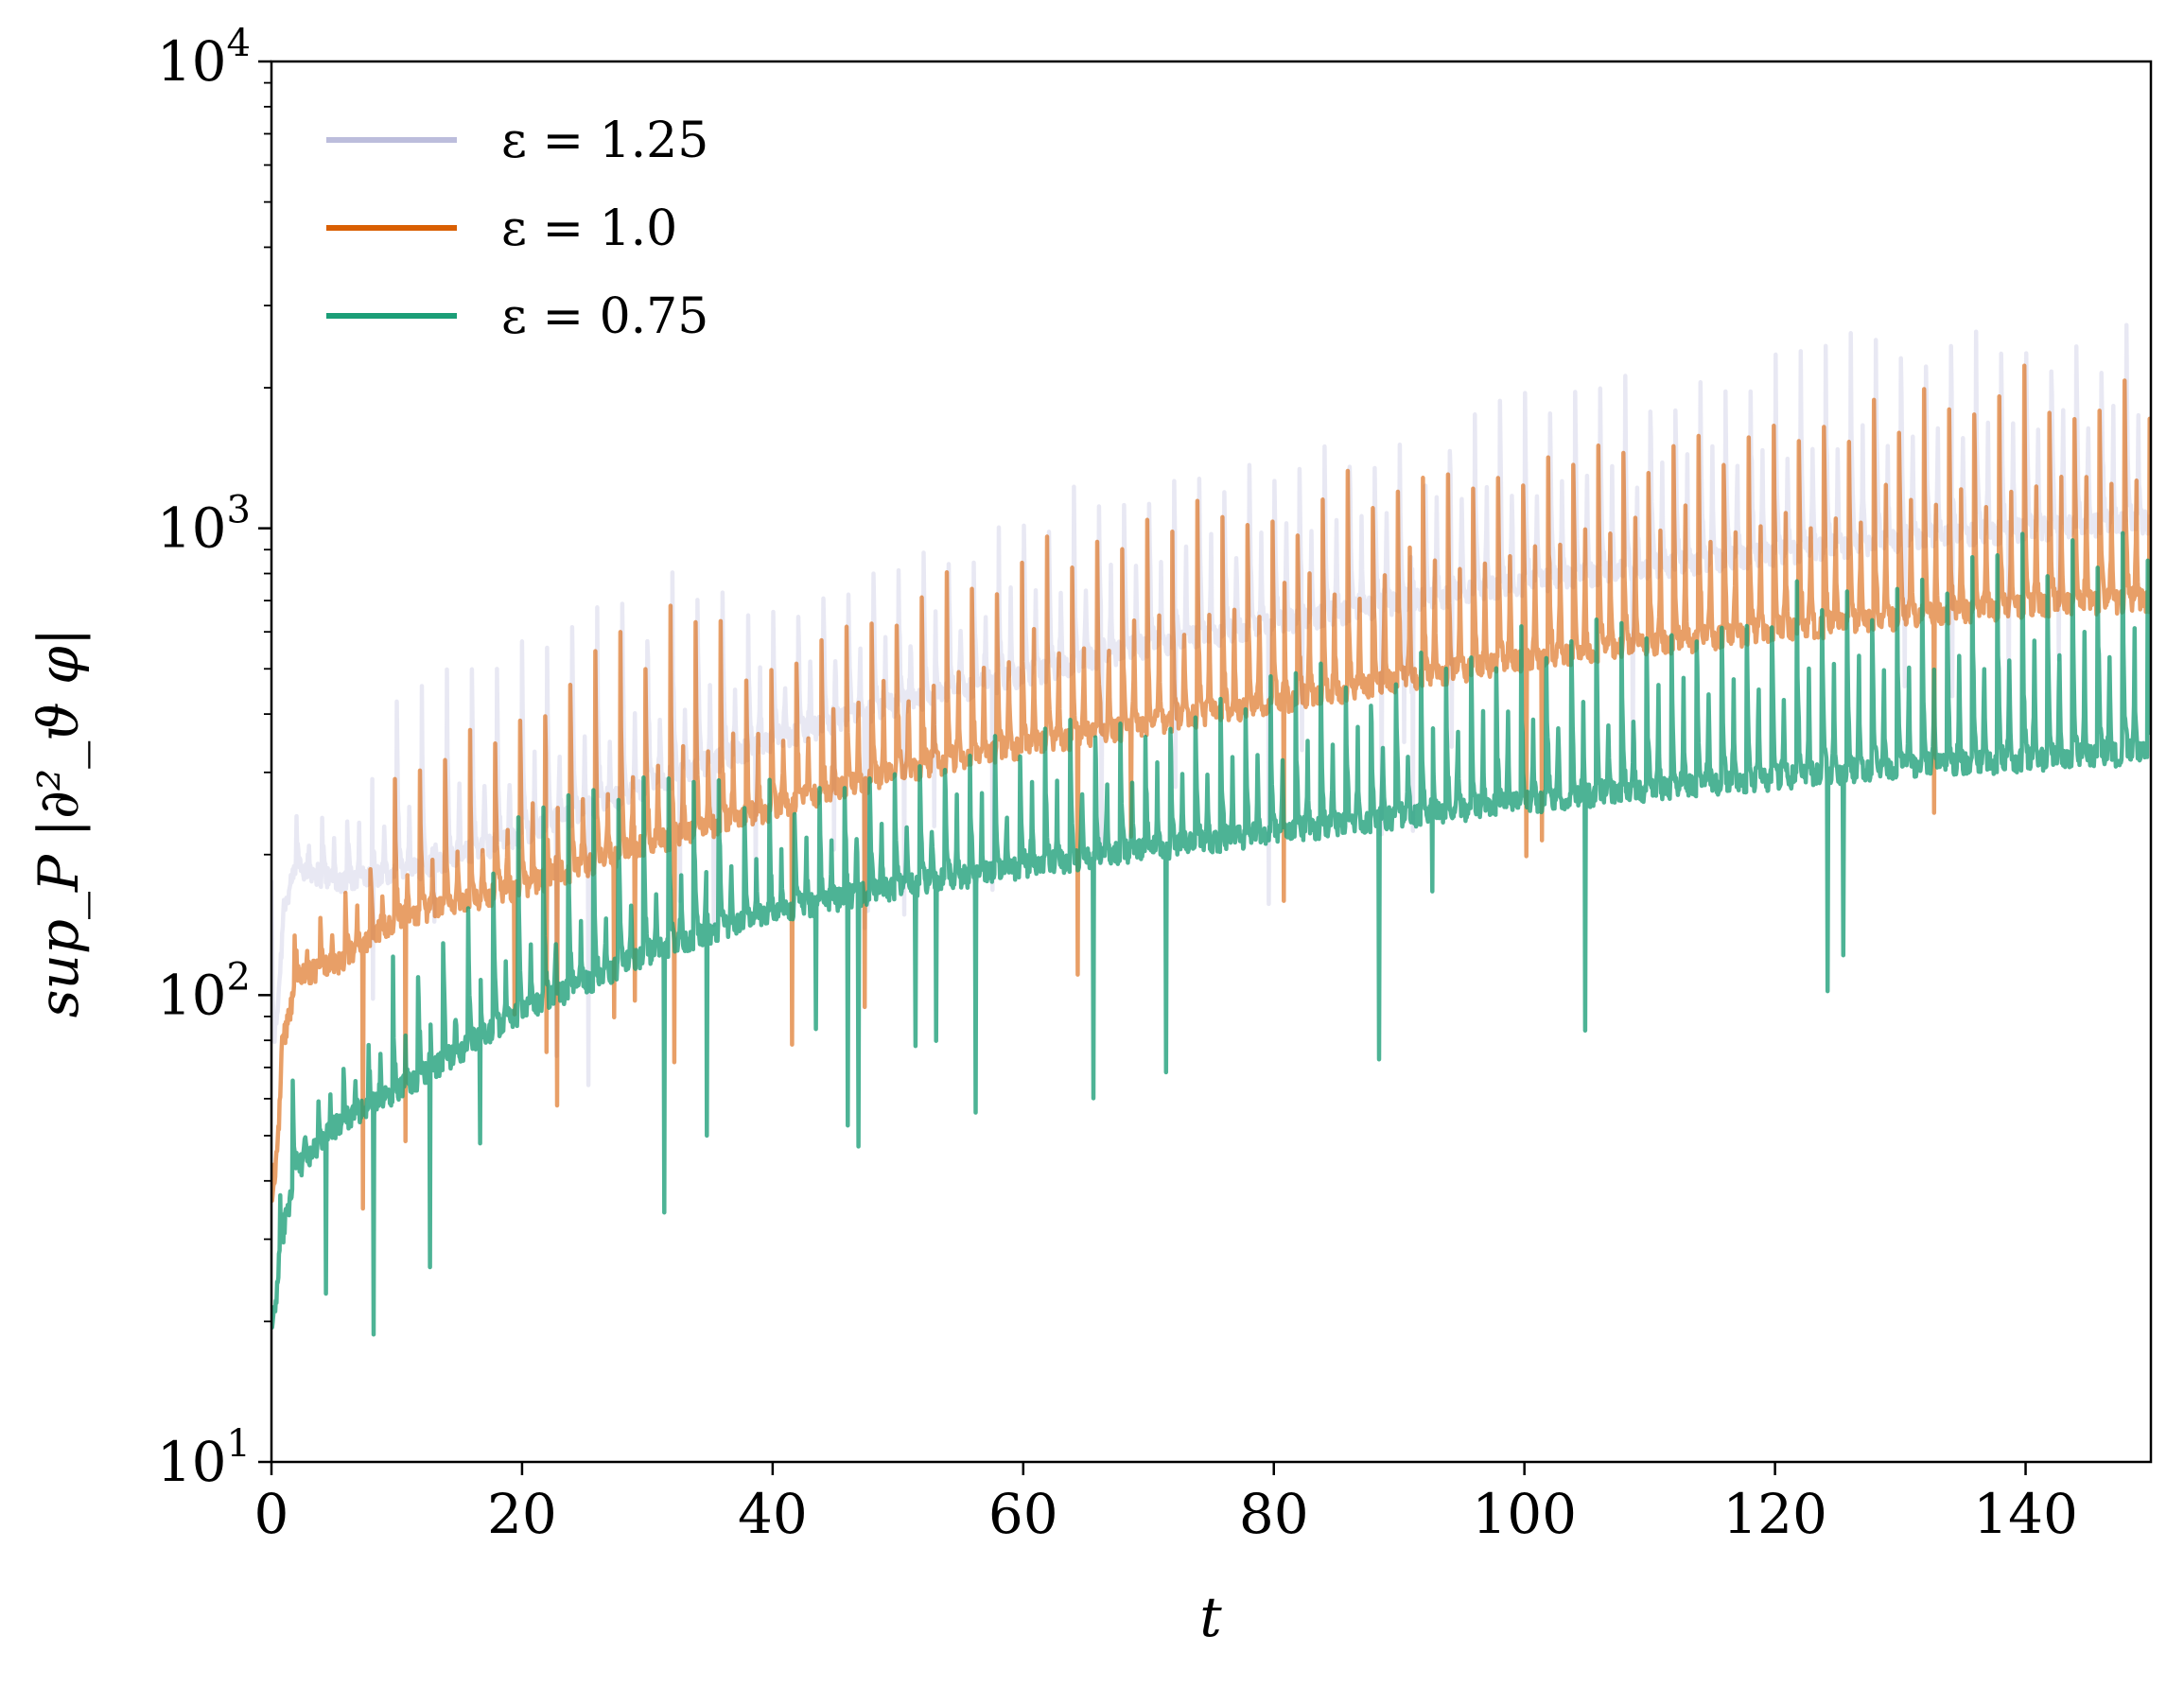 The image size is (2184, 1687). Describe the element at coordinates (204, 1458) in the screenshot. I see `y-tick-label: 10¹` at that location.